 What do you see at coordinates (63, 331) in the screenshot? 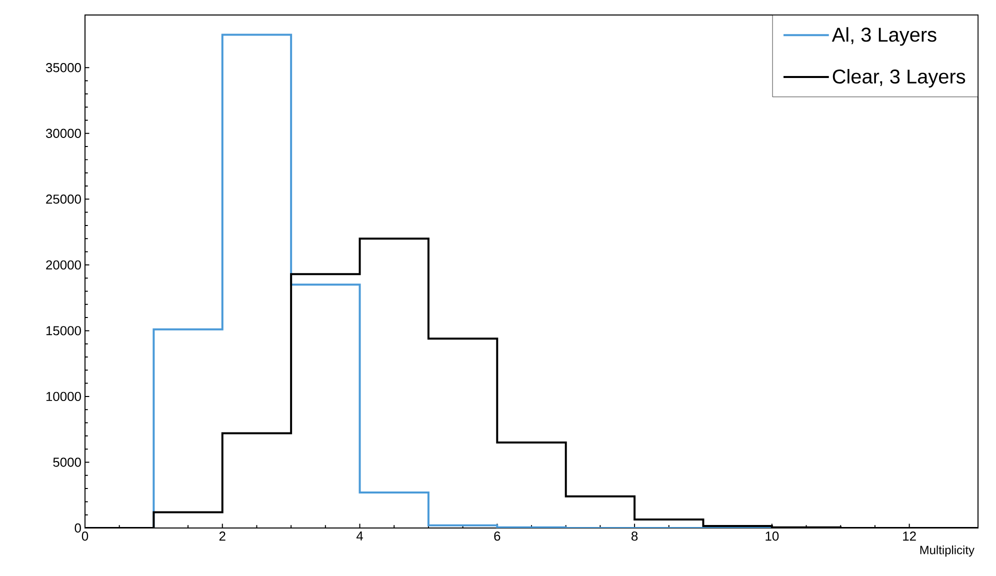
I see `y-tick-label: 15000` at bounding box center [63, 331].